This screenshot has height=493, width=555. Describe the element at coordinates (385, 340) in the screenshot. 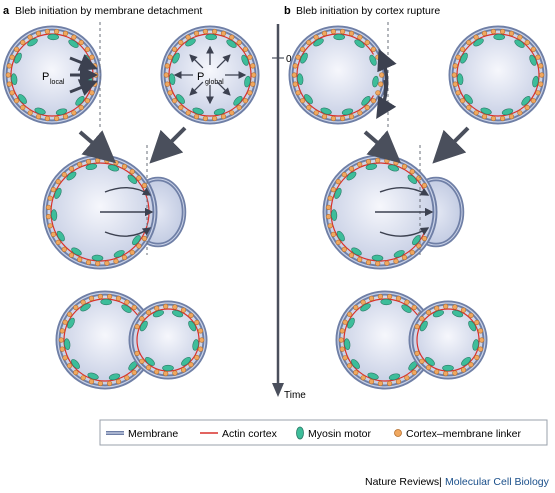

I see `cell-b-bottom-left-cytoplasm` at that location.